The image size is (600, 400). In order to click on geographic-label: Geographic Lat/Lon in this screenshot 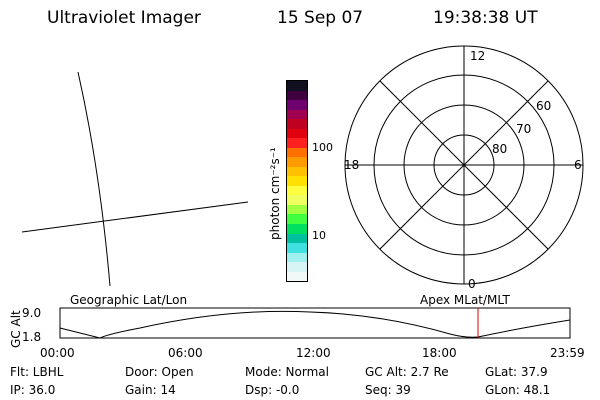, I will do `click(129, 300)`.